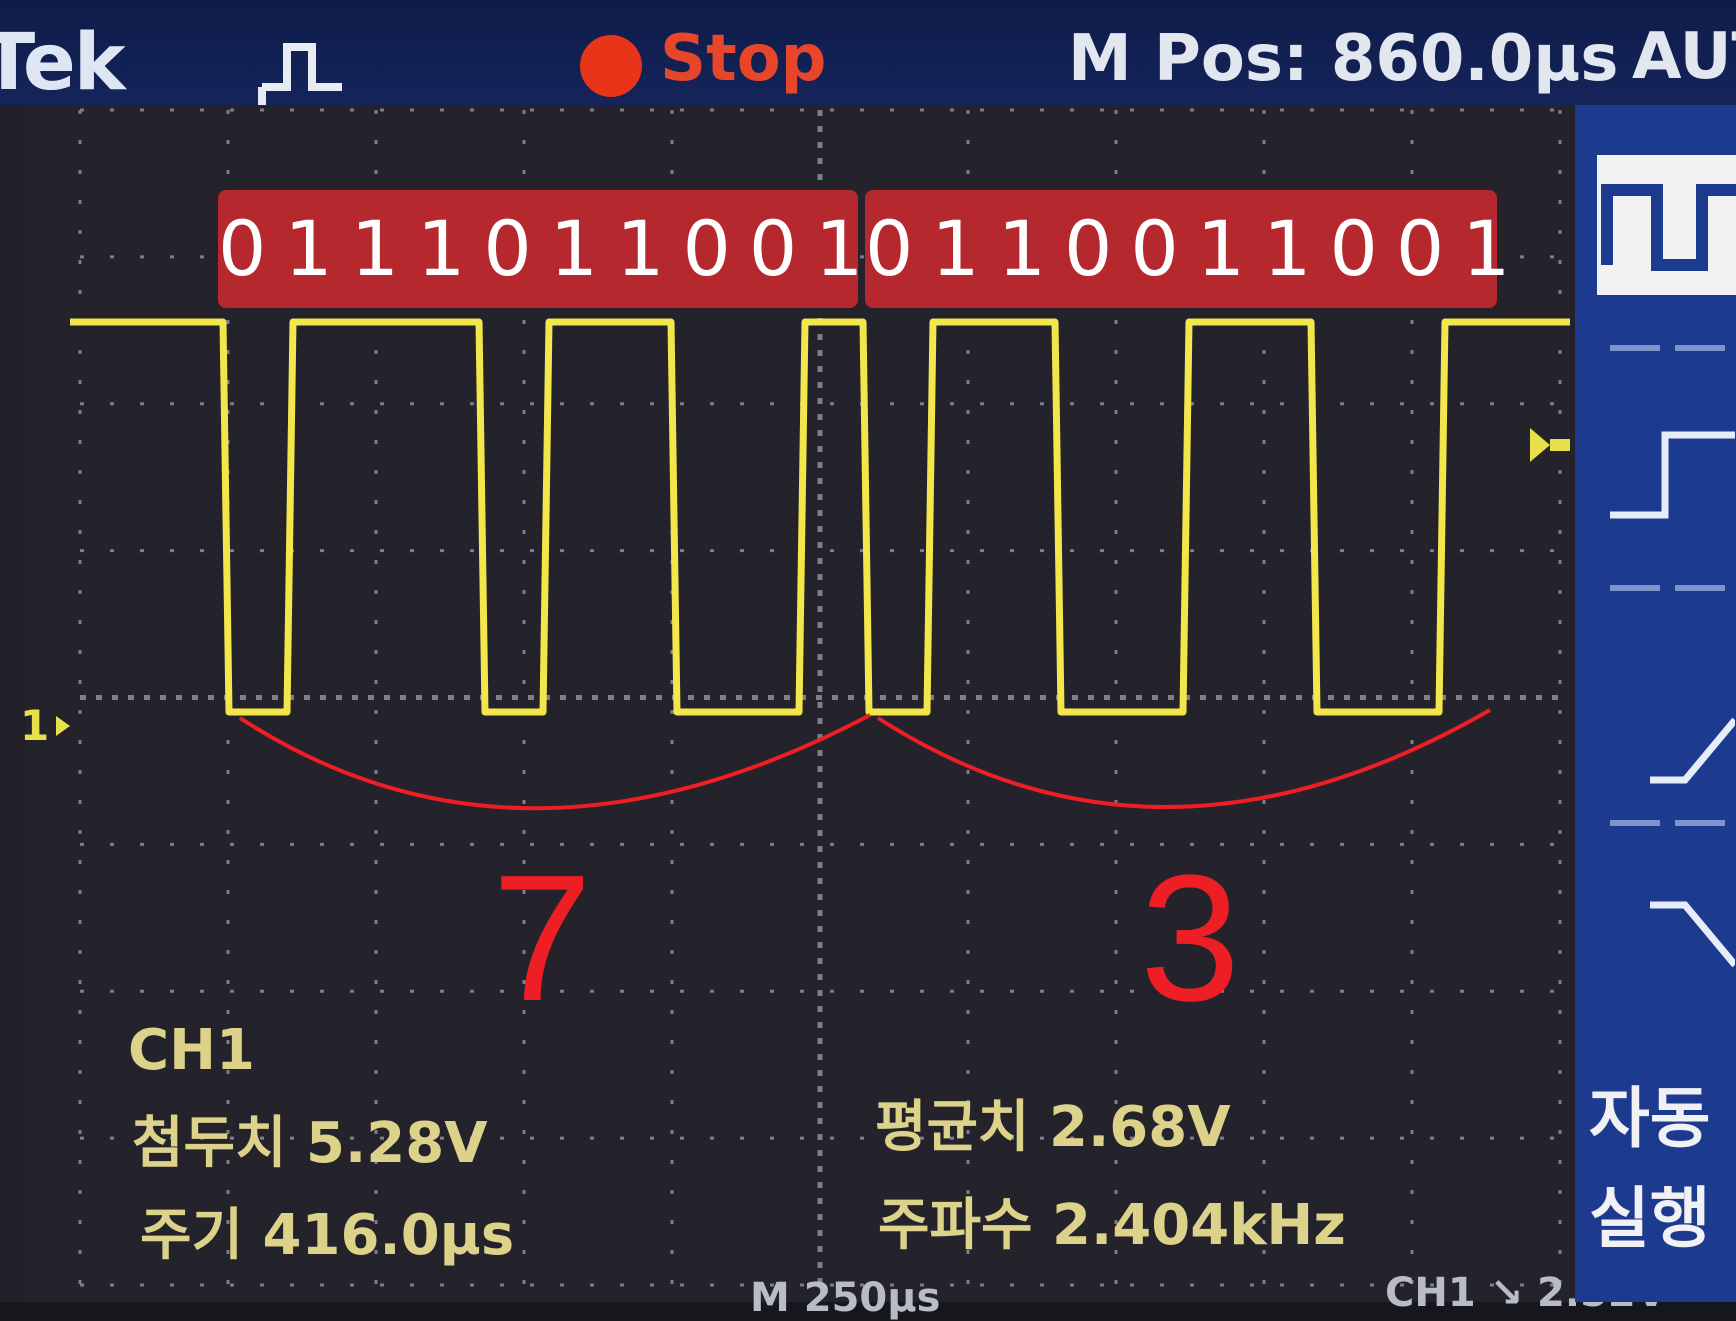 This screenshot has width=1736, height=1321. I want to click on measurement-channel: CH1, so click(191, 1050).